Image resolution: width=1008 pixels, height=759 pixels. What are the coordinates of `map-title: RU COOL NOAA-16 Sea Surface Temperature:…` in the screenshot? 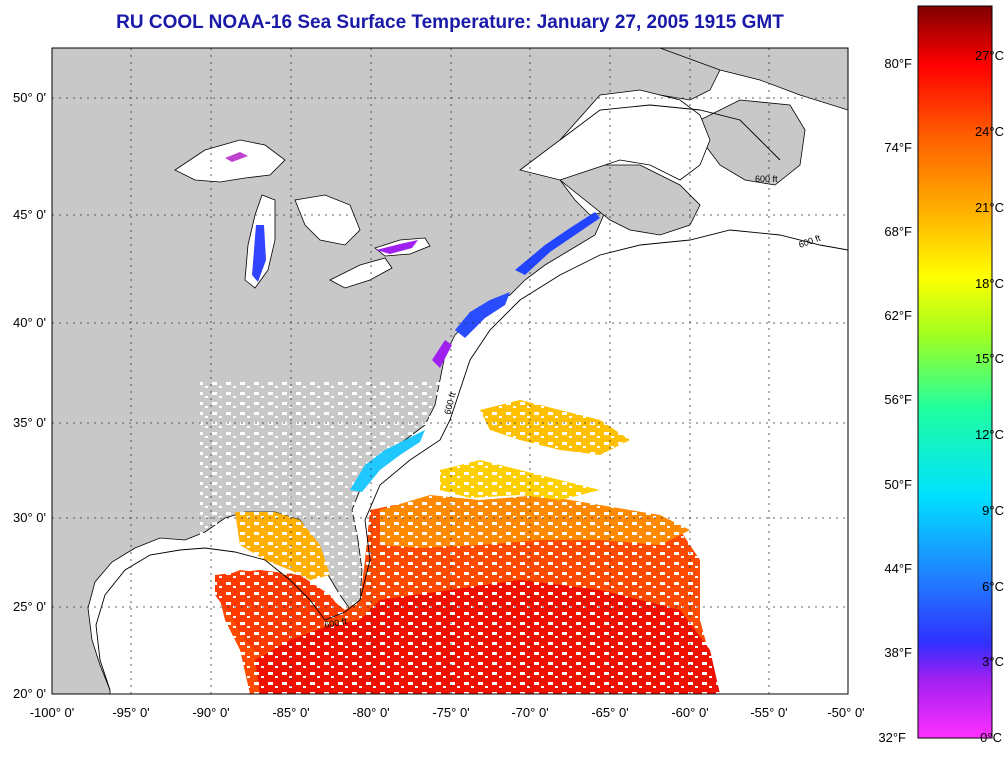 It's located at (450, 22).